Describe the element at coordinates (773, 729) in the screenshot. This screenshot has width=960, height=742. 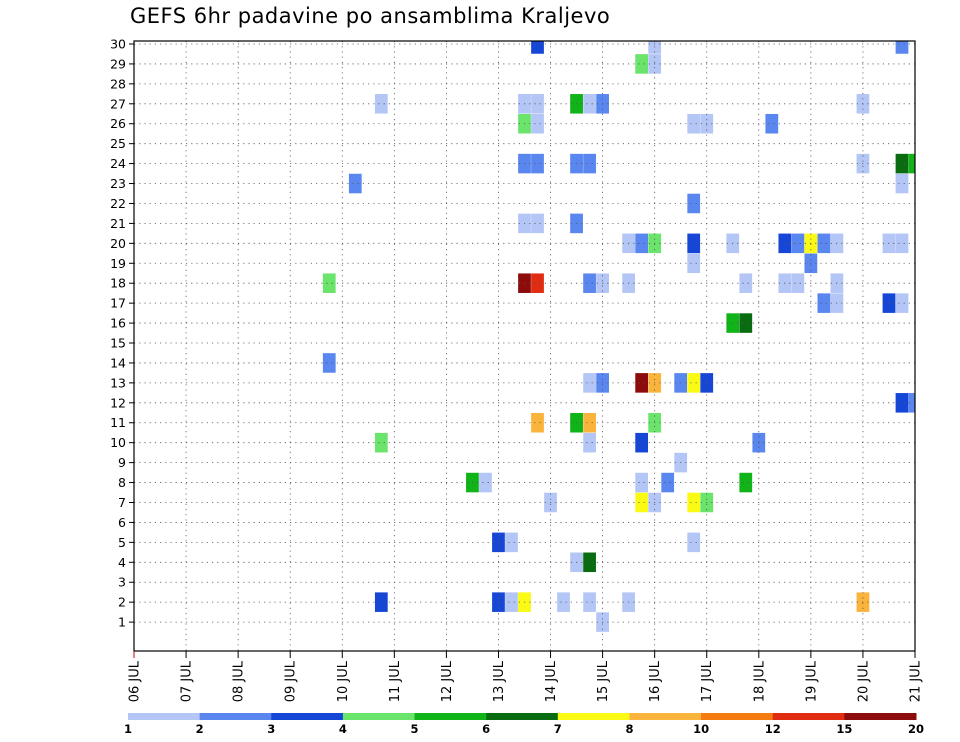
I see `colorbar-label: 12` at that location.